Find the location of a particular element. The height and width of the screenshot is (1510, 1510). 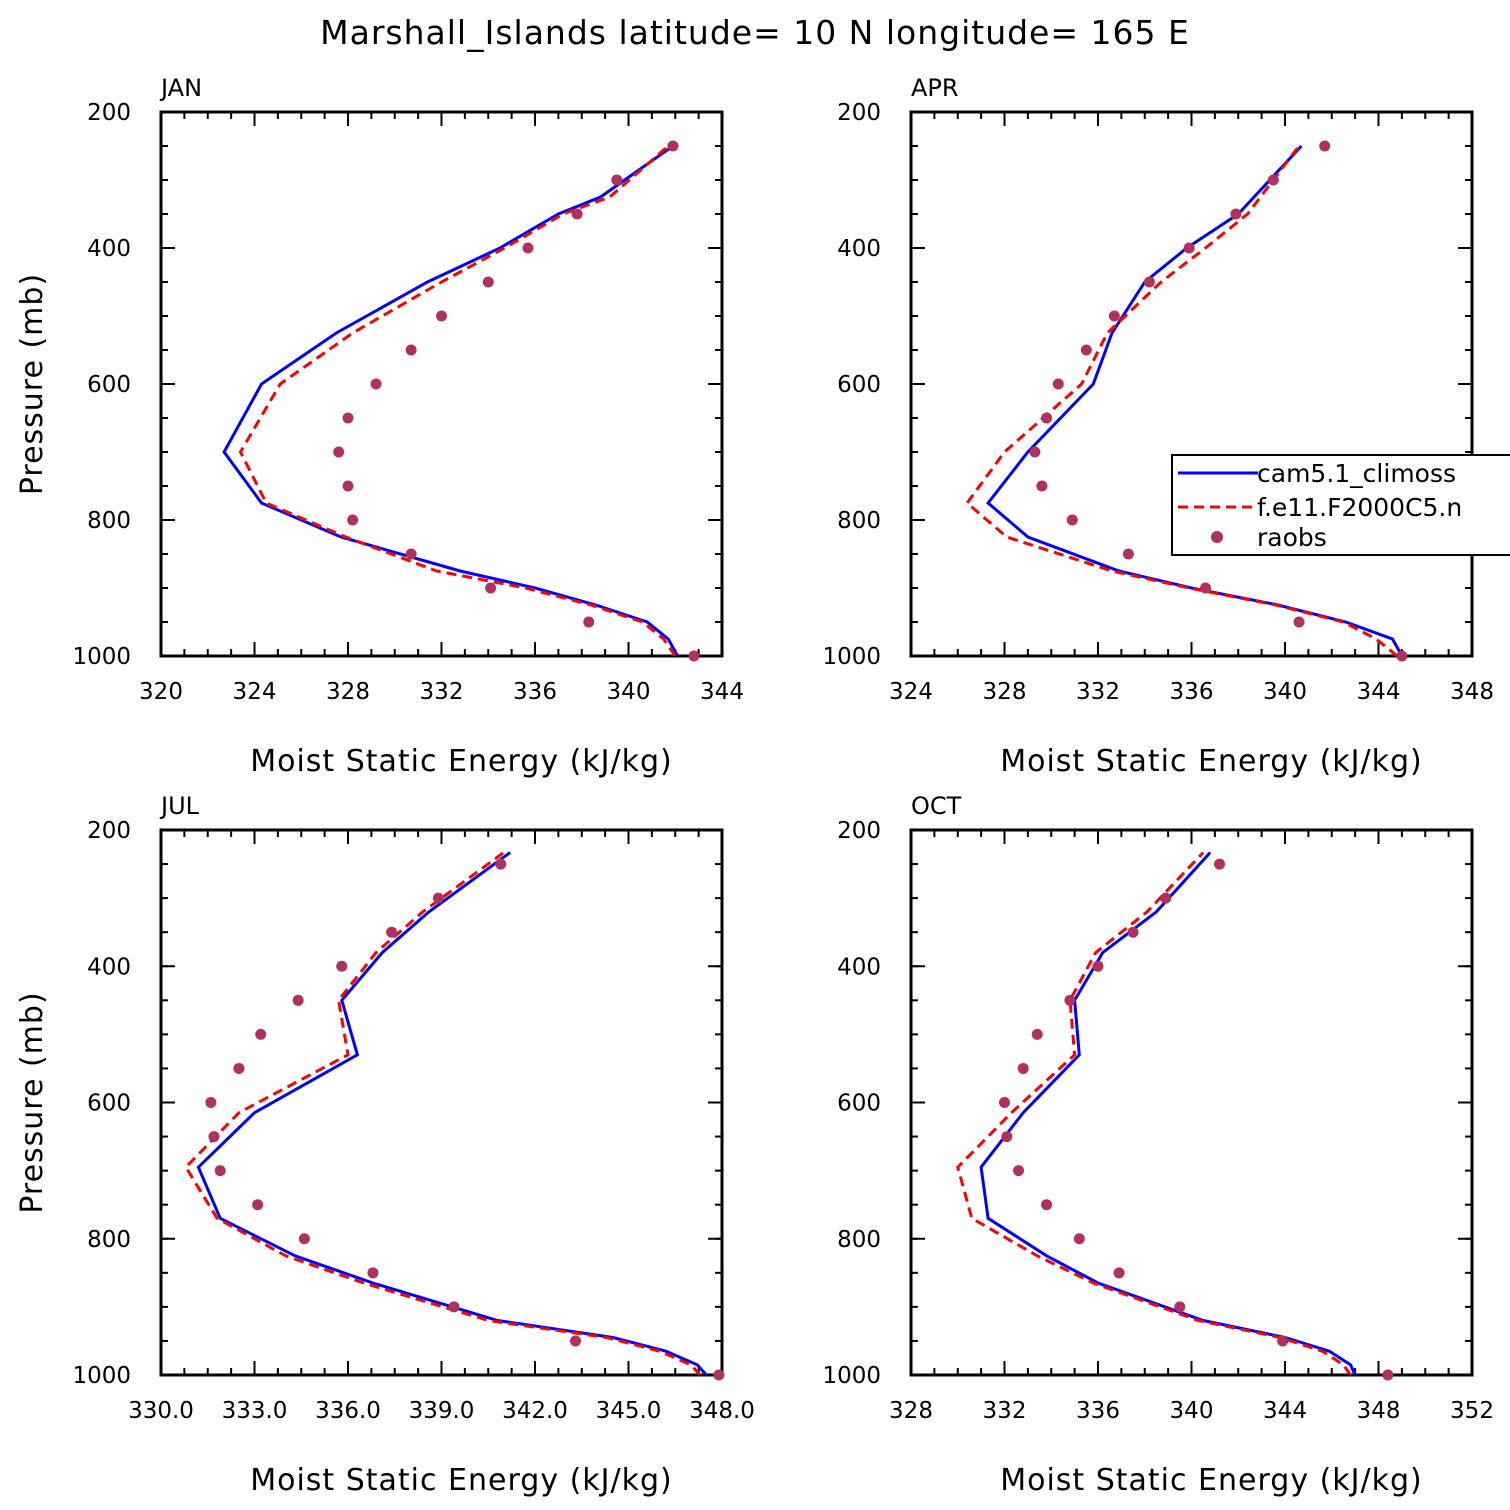

panel-jan-series-raobs is located at coordinates (516, 401).